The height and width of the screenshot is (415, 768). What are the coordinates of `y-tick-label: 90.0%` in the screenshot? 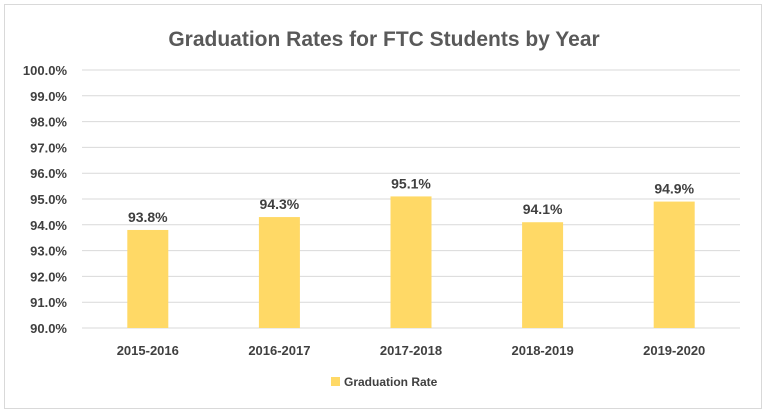 It's located at (48, 328).